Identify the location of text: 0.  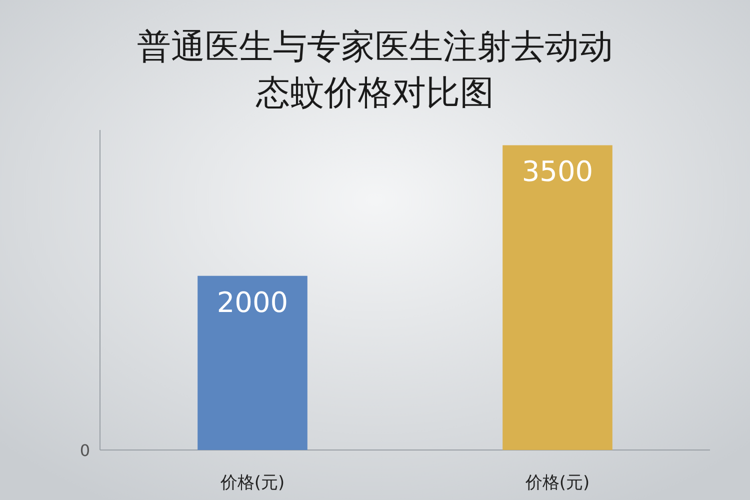
(85, 450).